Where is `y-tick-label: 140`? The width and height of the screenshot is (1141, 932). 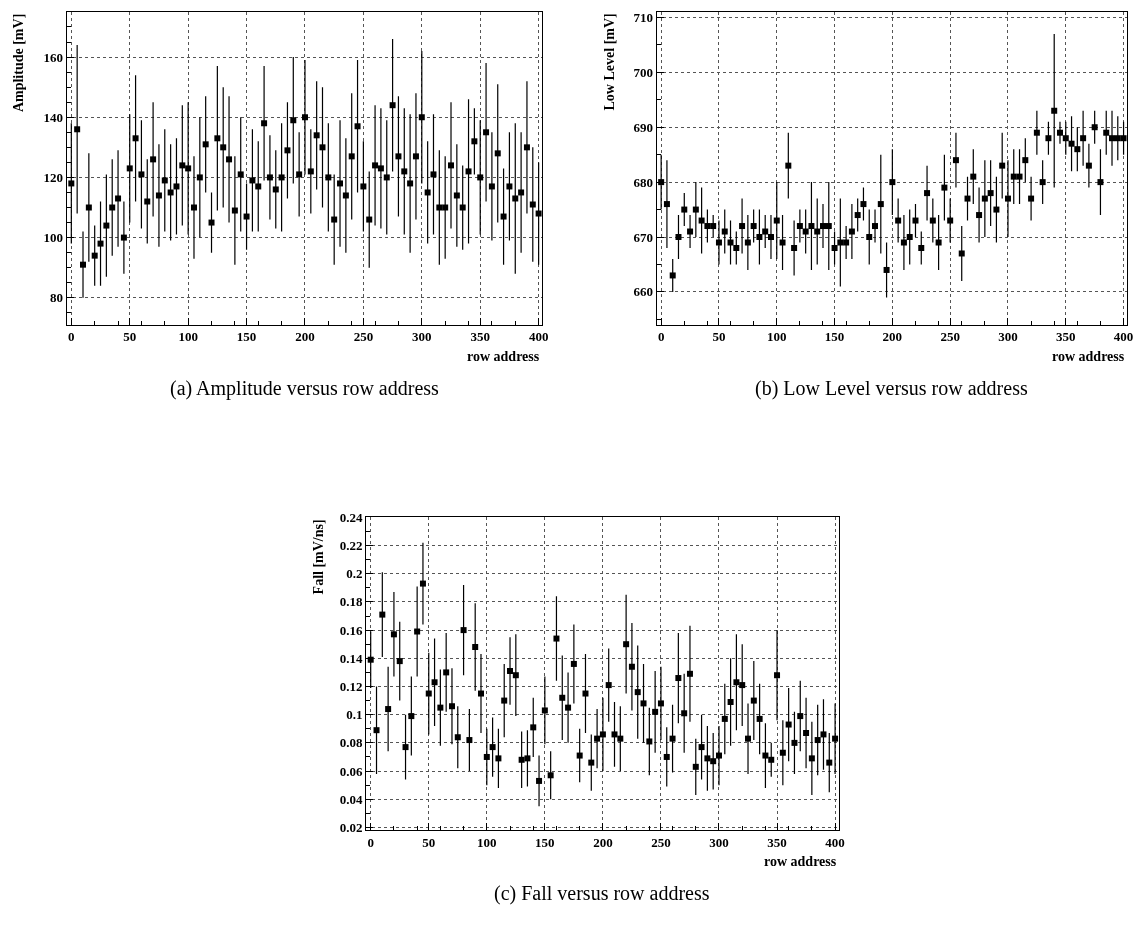
y-tick-label: 140 is located at coordinates (53, 117).